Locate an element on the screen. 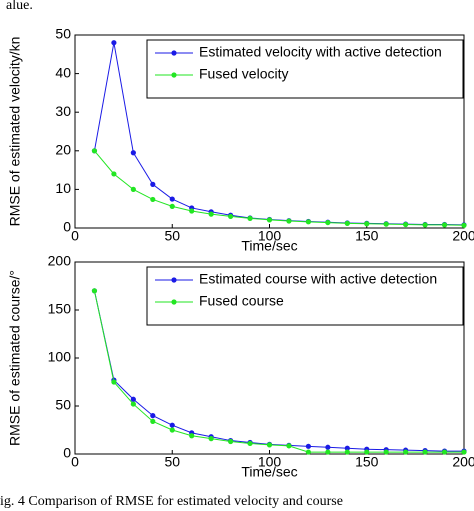  y-tick-label: 100 is located at coordinates (60, 357).